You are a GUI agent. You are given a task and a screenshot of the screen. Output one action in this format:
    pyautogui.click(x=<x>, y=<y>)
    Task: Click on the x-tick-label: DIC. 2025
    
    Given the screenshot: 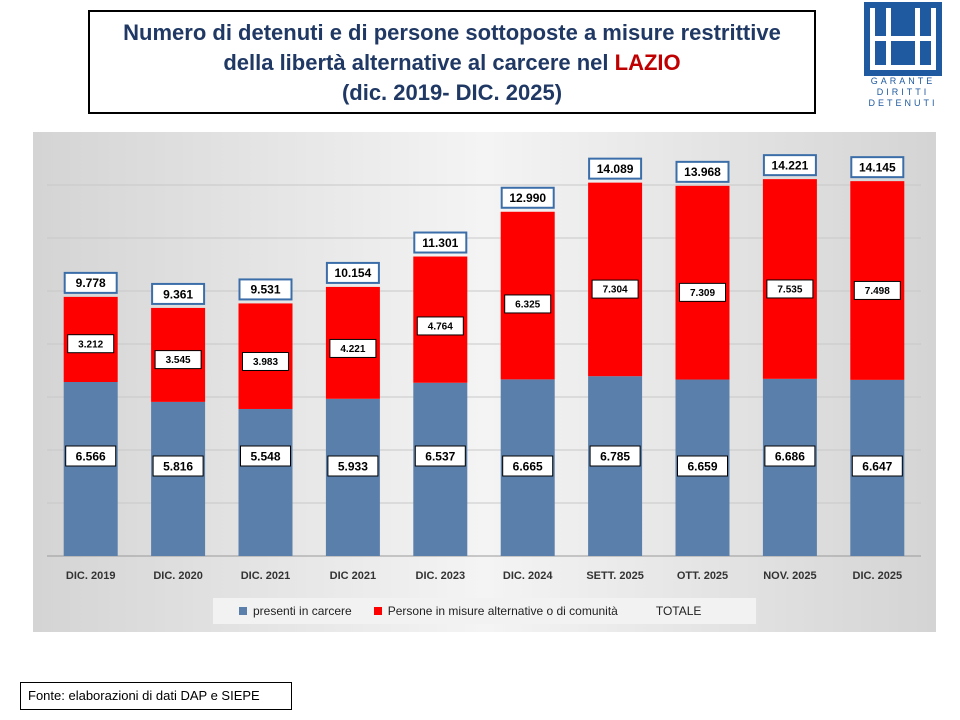 What is the action you would take?
    pyautogui.click(x=878, y=576)
    